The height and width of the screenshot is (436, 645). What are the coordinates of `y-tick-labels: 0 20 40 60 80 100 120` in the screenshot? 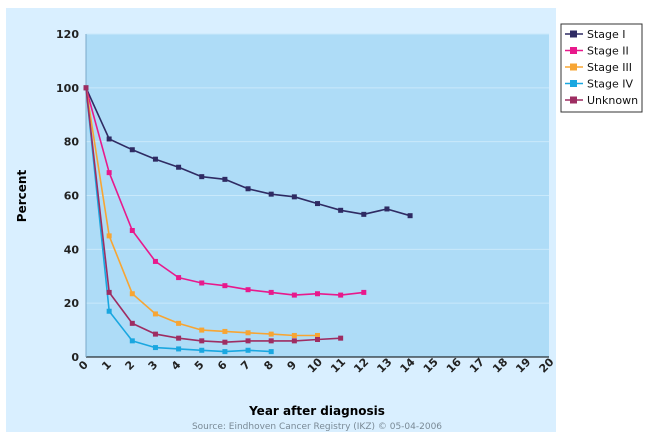 It's located at (67, 196).